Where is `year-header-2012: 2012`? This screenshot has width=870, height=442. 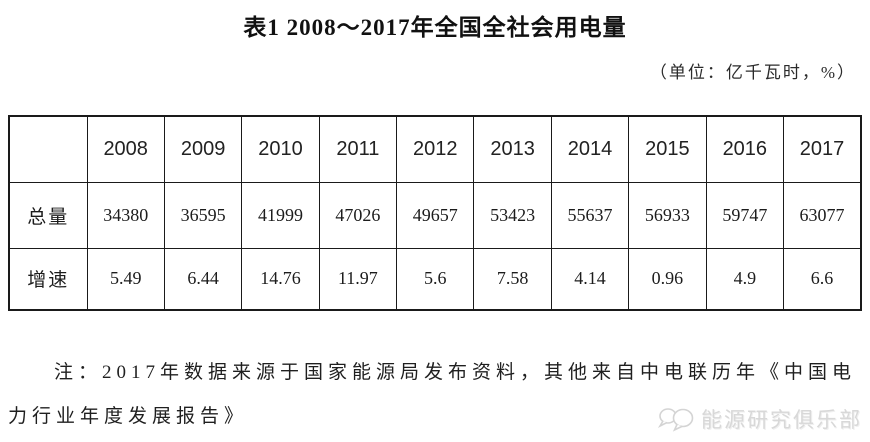 year-header-2012: 2012 is located at coordinates (435, 149).